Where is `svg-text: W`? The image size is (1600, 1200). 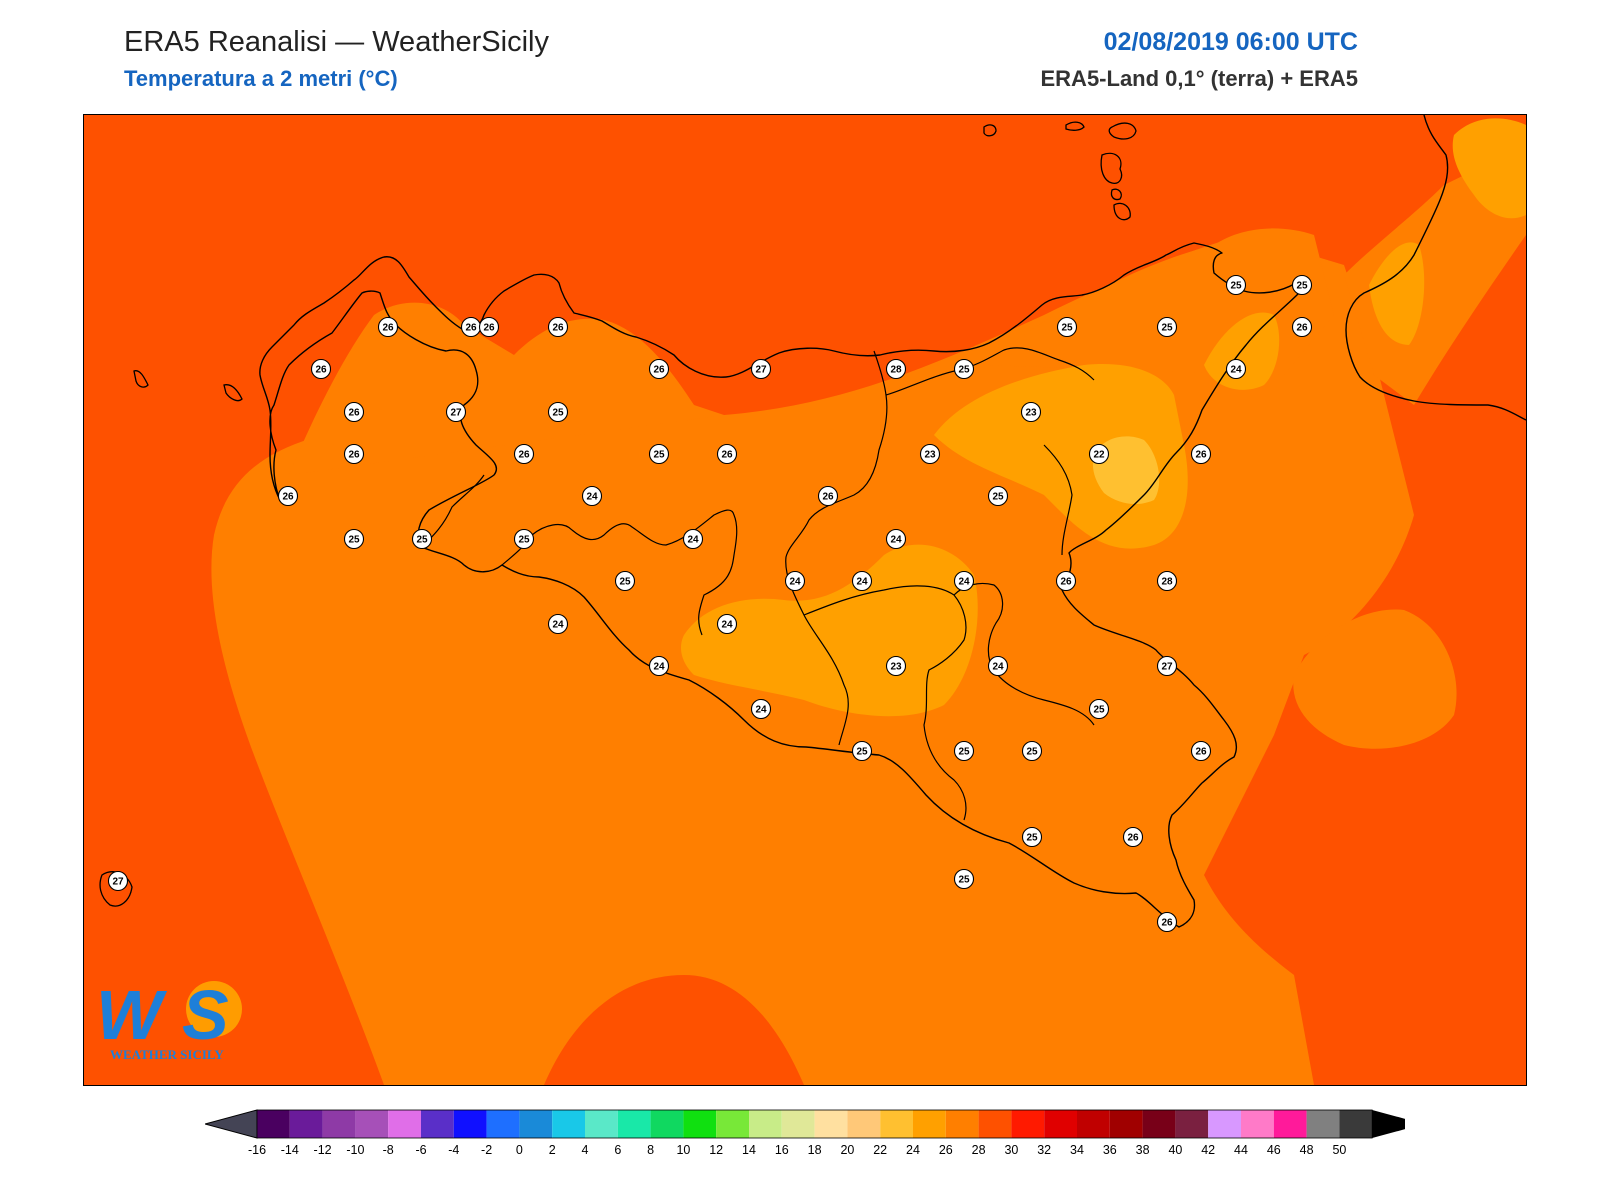 svg-text: W is located at coordinates (132, 1015).